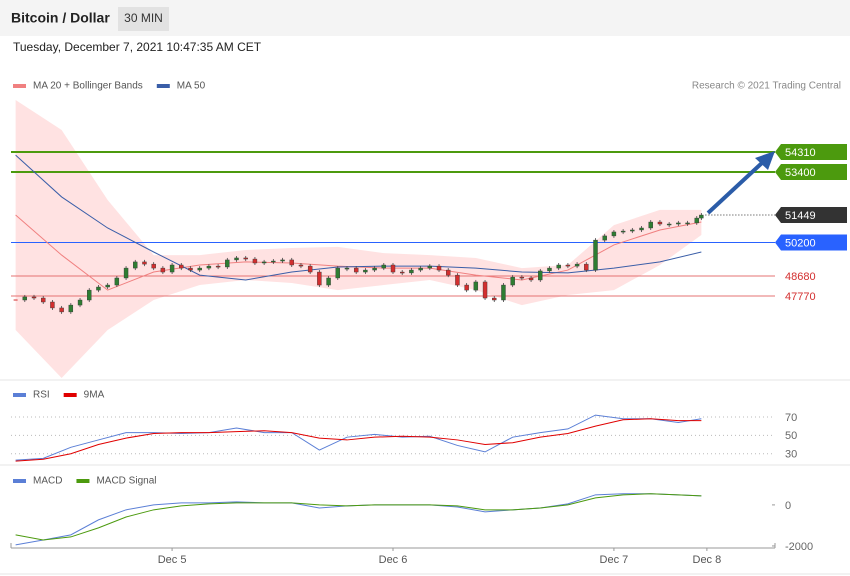 The image size is (850, 576). Describe the element at coordinates (791, 436) in the screenshot. I see `y-tick-label: 50` at that location.